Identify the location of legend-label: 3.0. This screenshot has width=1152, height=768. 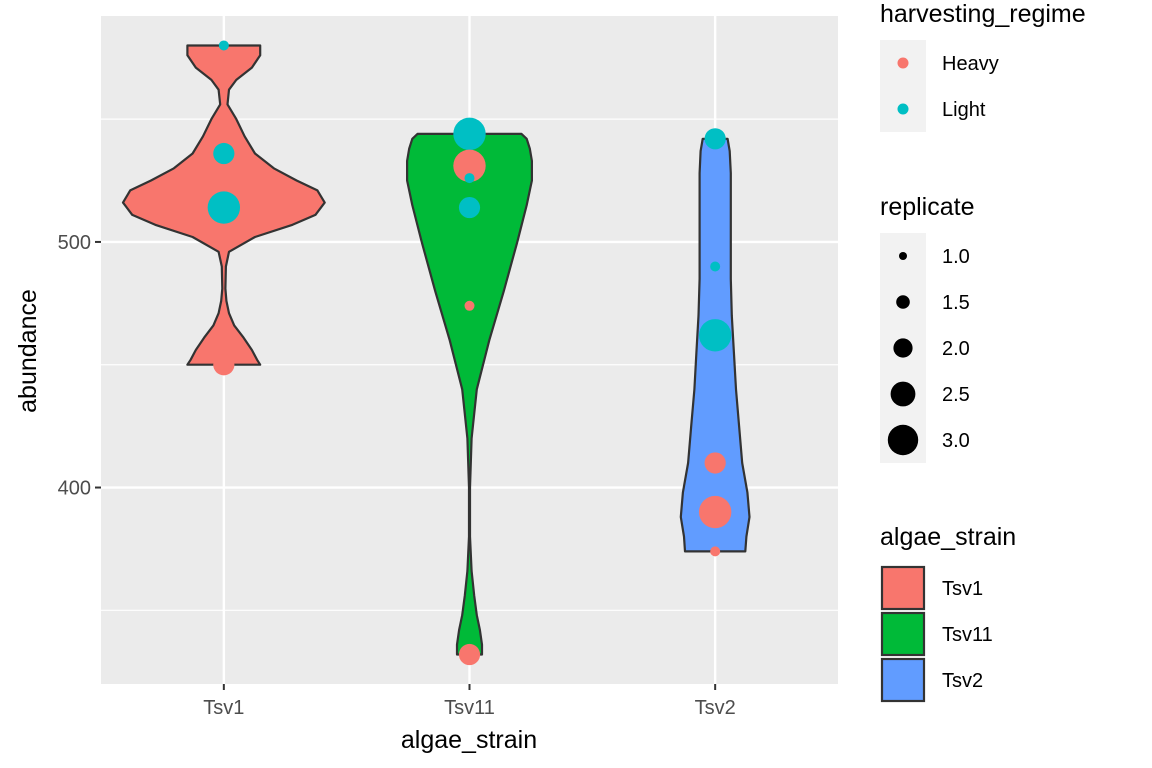
(956, 441).